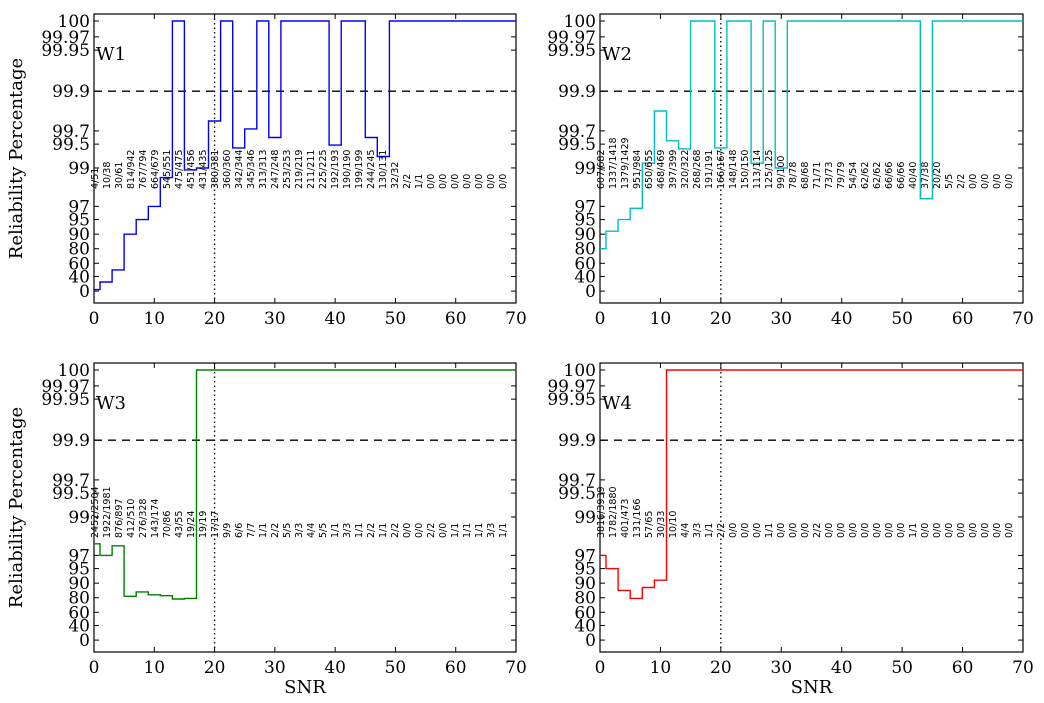  Describe the element at coordinates (649, 169) in the screenshot. I see `count-annotation: 650/655` at that location.